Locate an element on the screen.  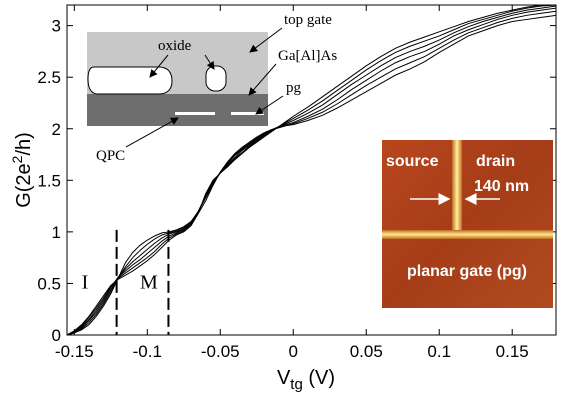
y-tick-label: 2 is located at coordinates (56, 129).